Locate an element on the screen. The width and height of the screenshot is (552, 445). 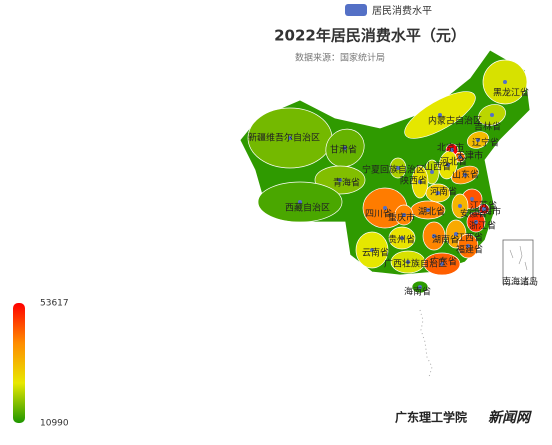
province-label: 山西省 is located at coordinates (437, 167).